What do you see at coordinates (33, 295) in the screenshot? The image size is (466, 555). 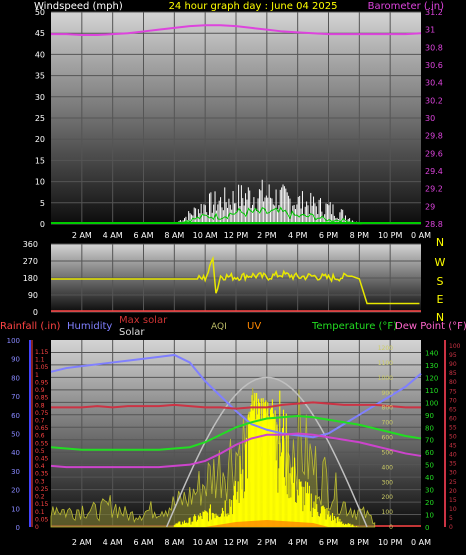 I see `direction-tick-label: 90` at bounding box center [33, 295].